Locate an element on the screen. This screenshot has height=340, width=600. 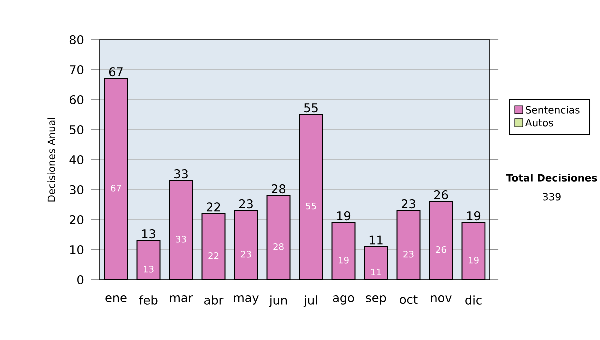
y-tick-label: 10 is located at coordinates (77, 250).